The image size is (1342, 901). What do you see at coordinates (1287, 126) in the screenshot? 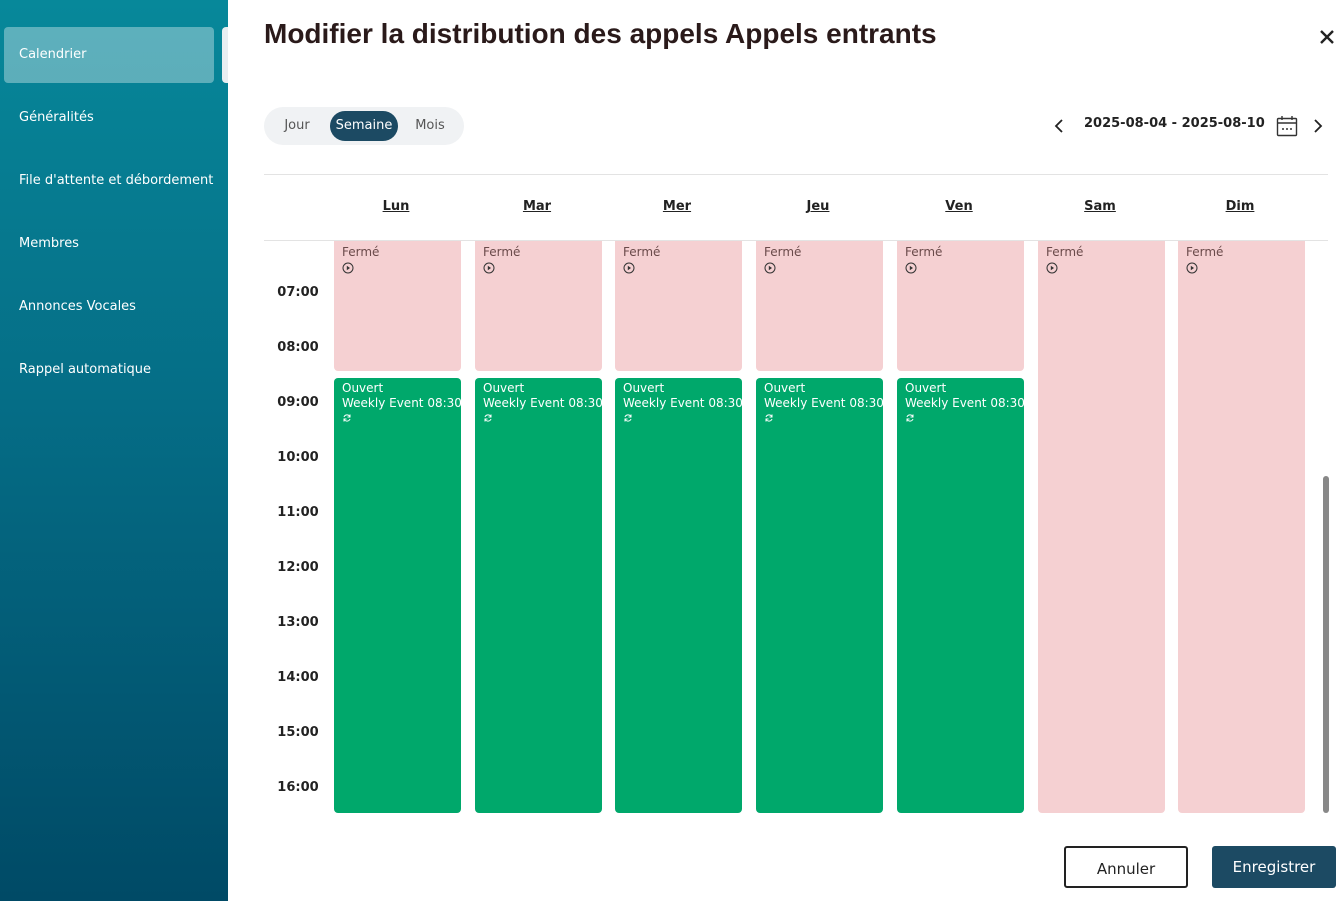
I see `calendar-picker` at bounding box center [1287, 126].